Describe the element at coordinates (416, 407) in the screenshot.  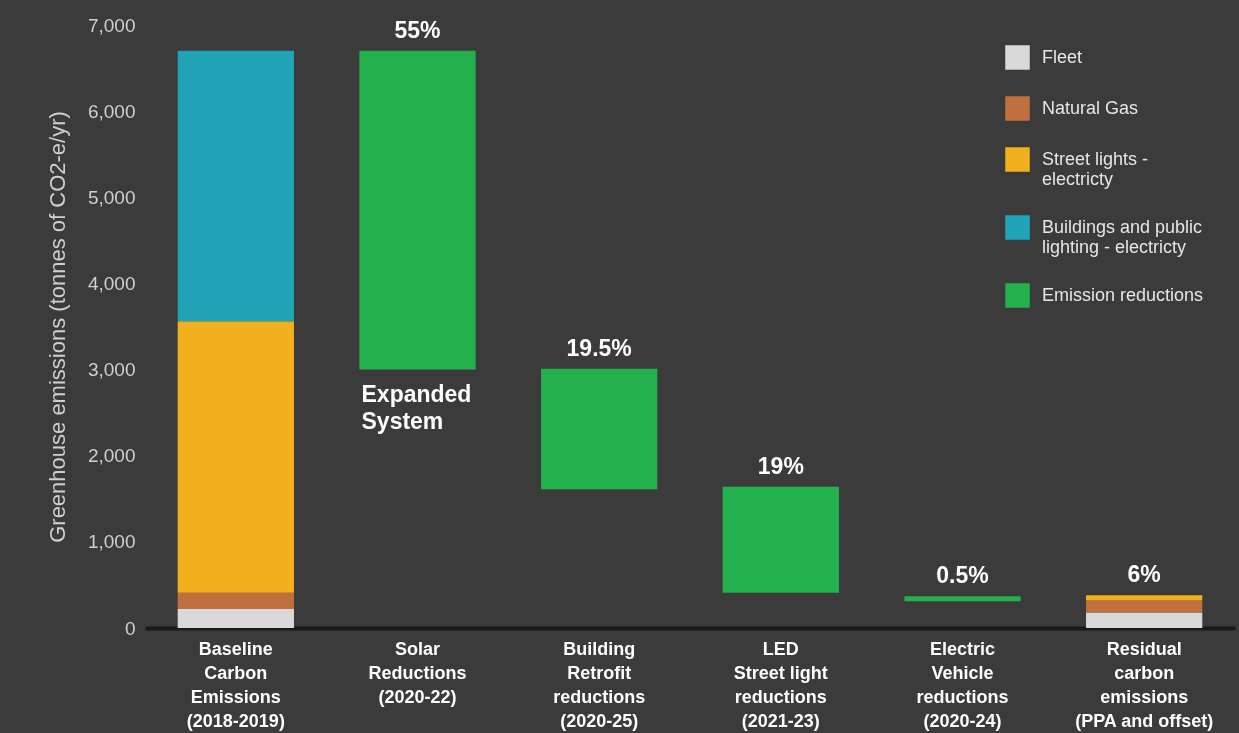
I see `annotation: Expanded System` at that location.